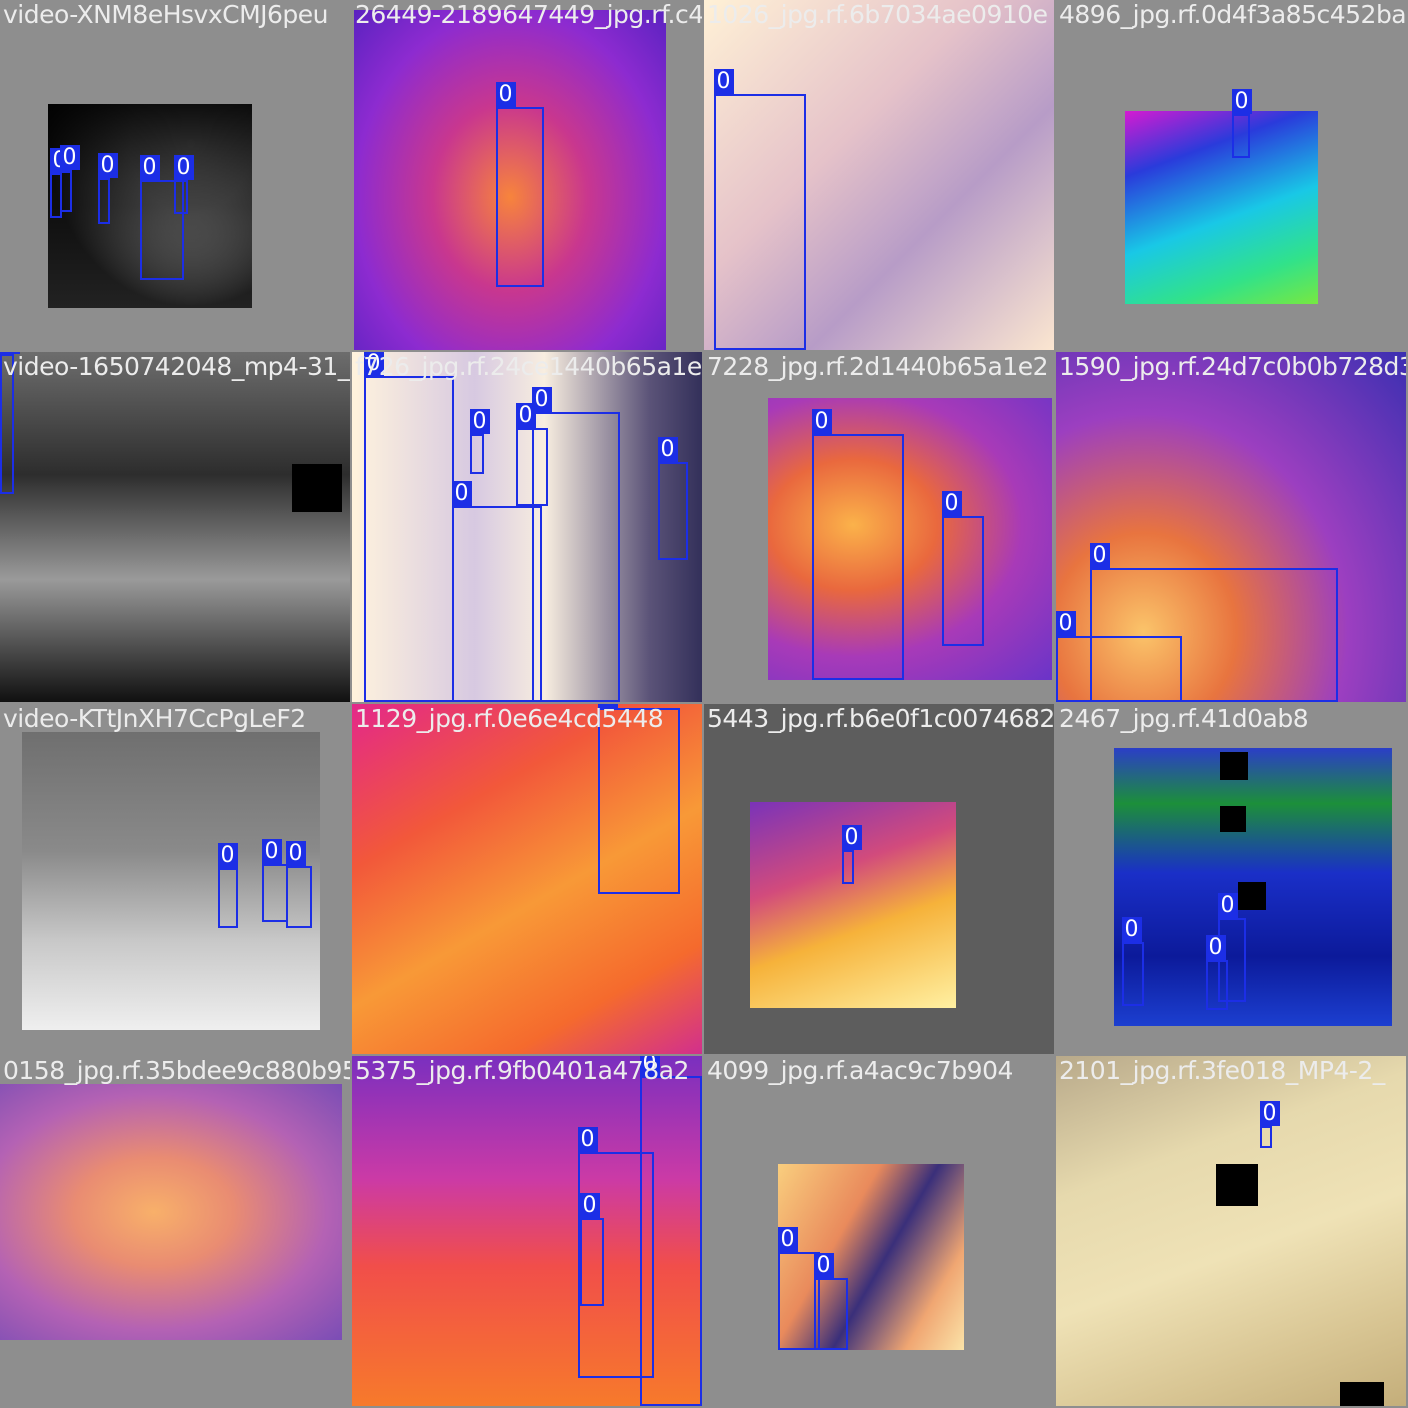  Describe the element at coordinates (176, 1070) in the screenshot. I see `tile-caption: 0158_jpg.rf.35bdee9c880b95` at that location.